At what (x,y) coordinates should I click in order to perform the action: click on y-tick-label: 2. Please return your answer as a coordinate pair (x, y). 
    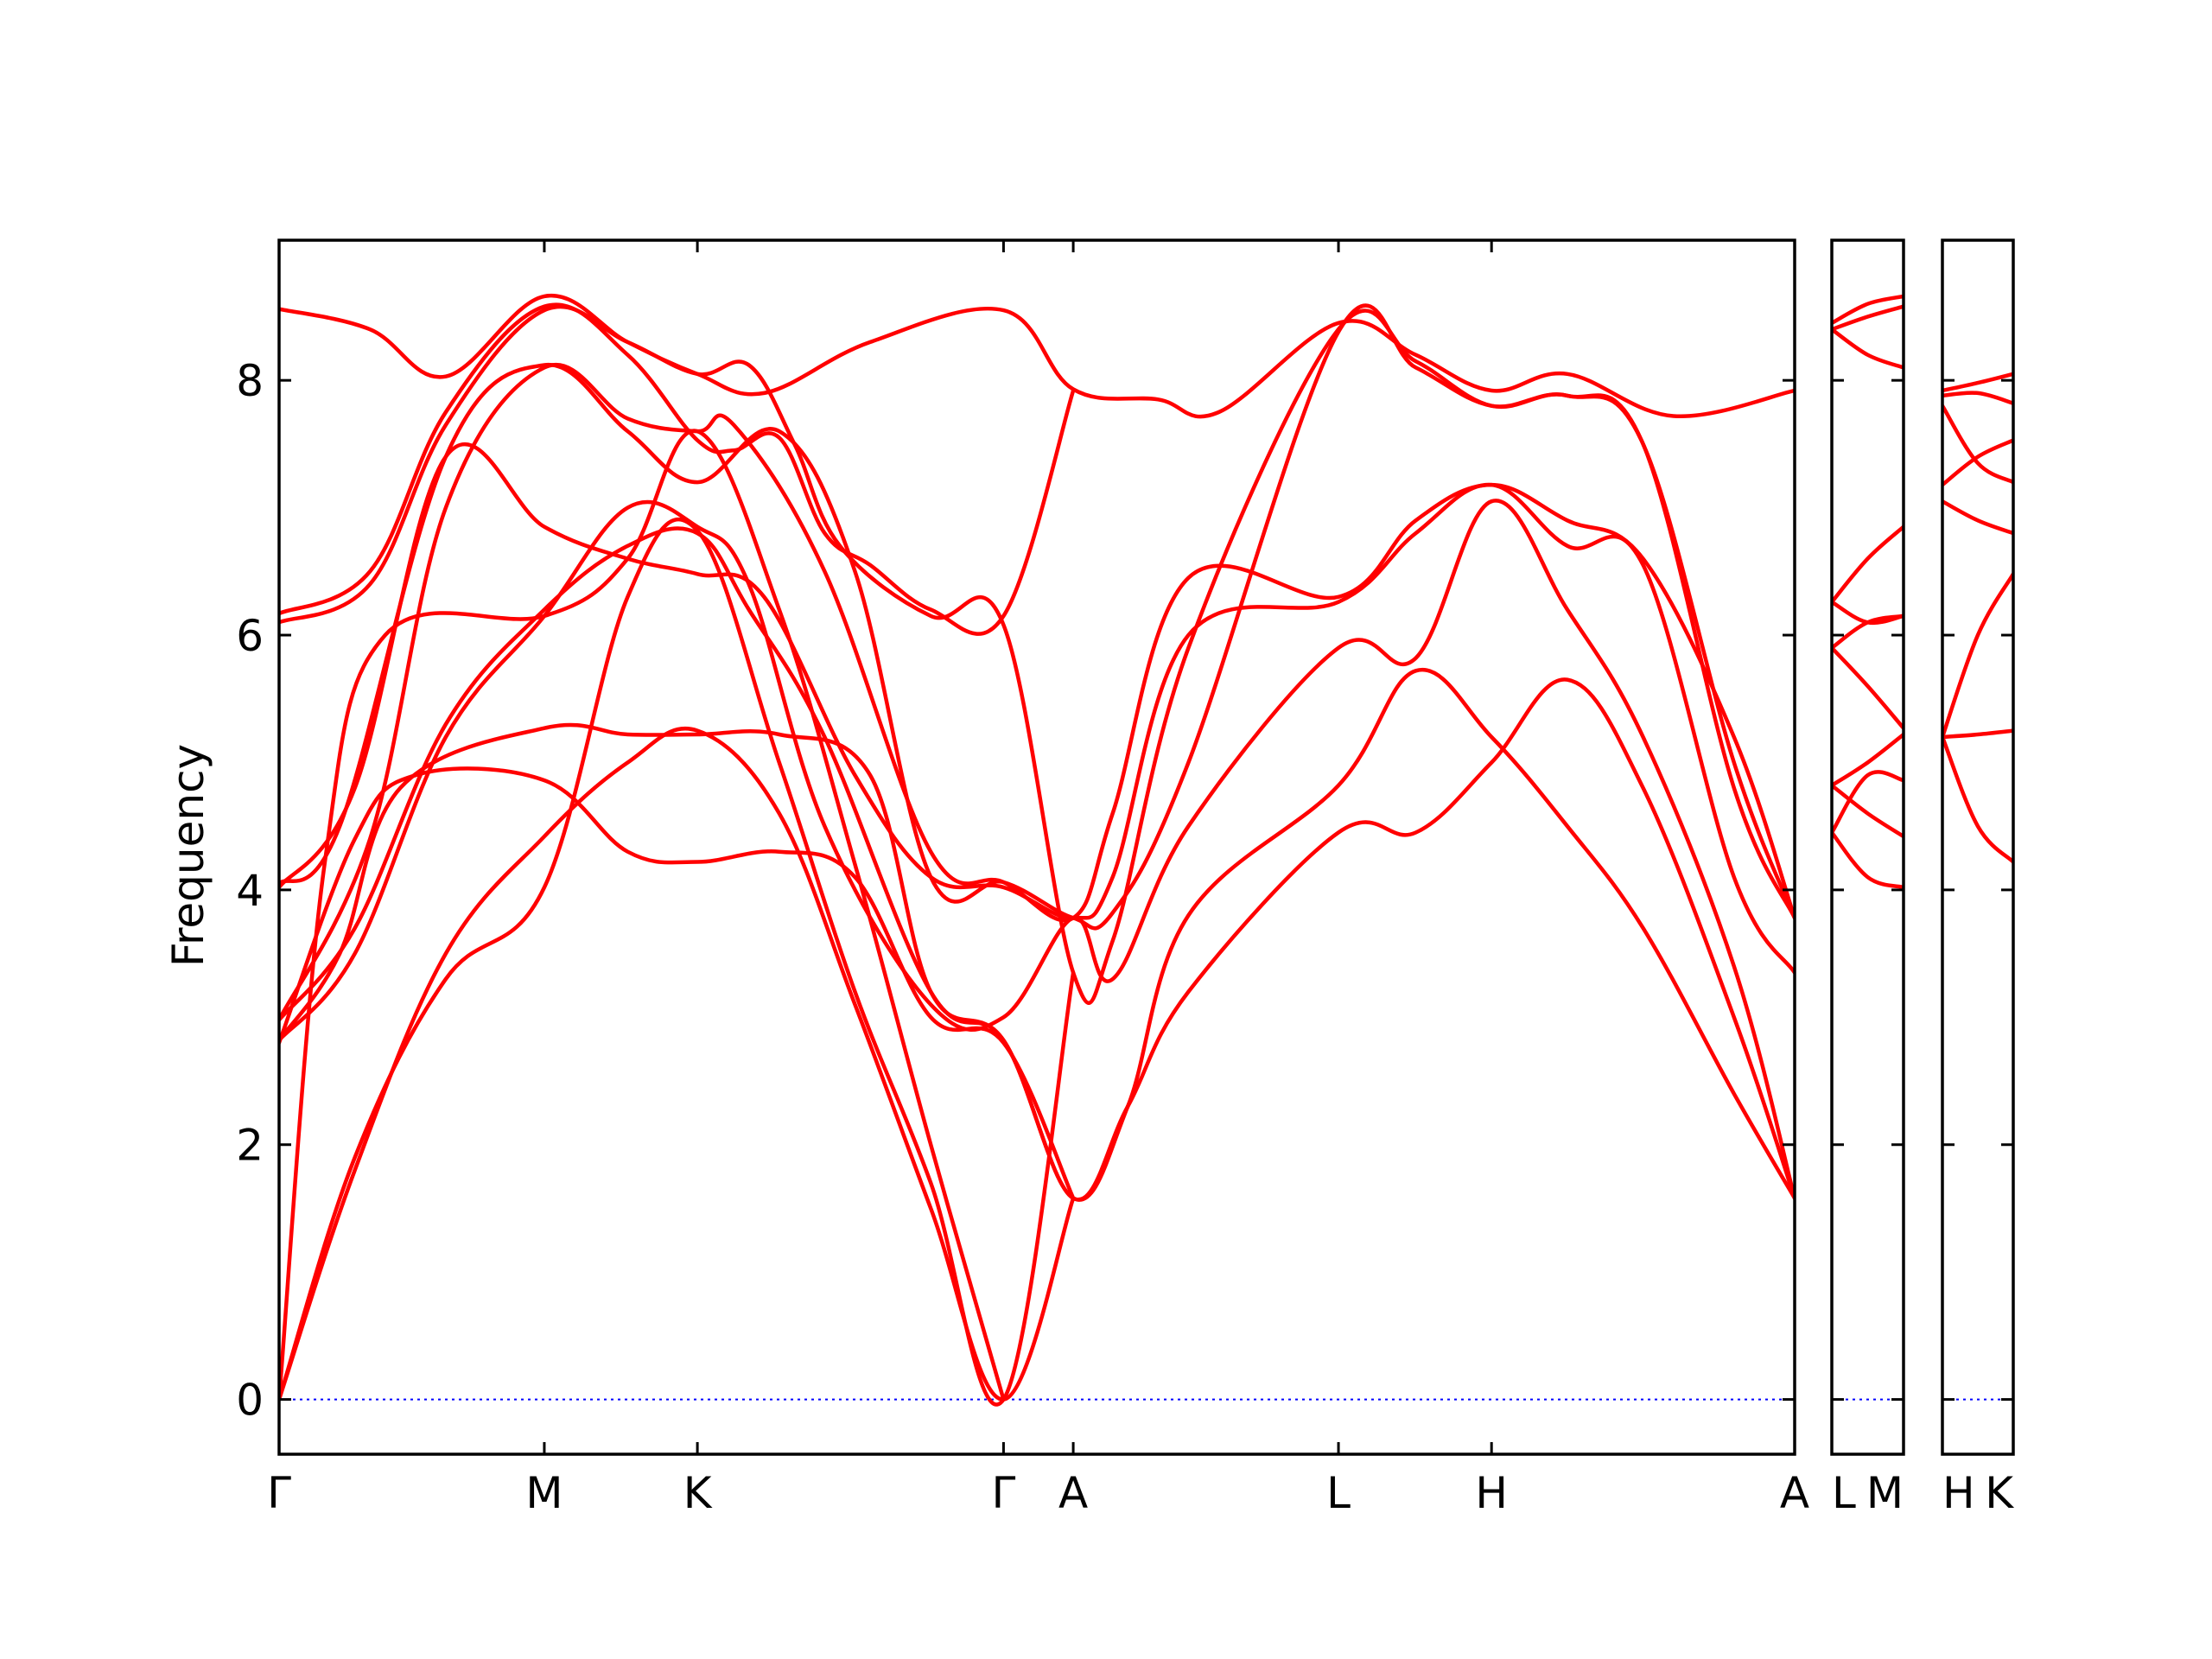
    Looking at the image, I should click on (250, 1146).